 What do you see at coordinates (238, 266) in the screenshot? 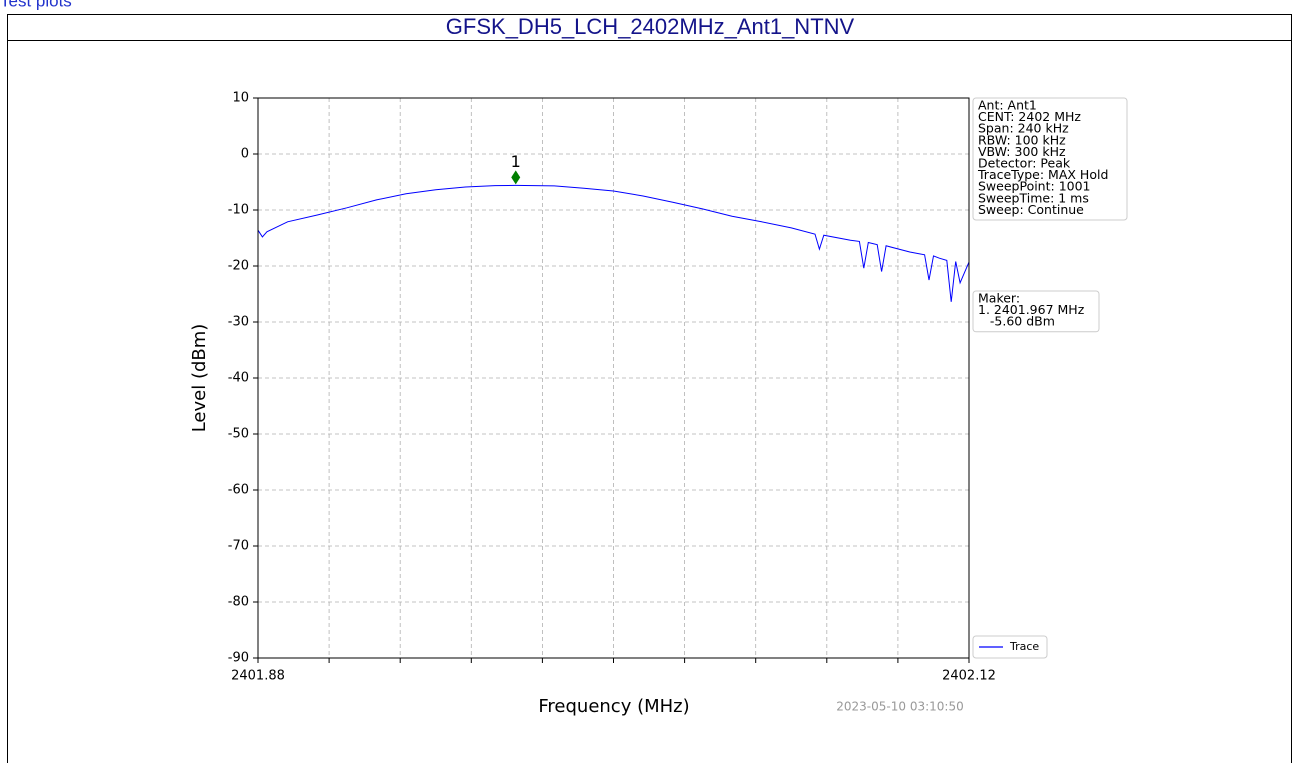
I see `y-tick-label: -20` at bounding box center [238, 266].